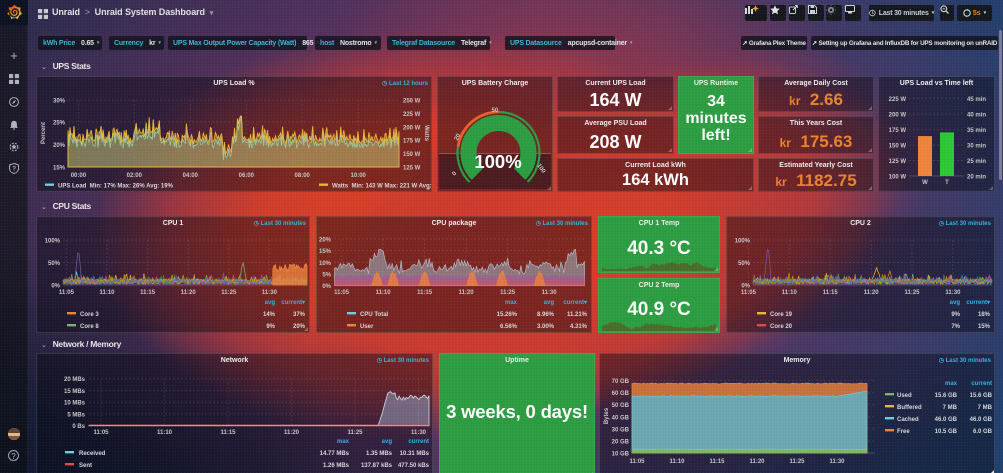  Describe the element at coordinates (898, 116) in the screenshot. I see `svg-text: 200 W` at that location.